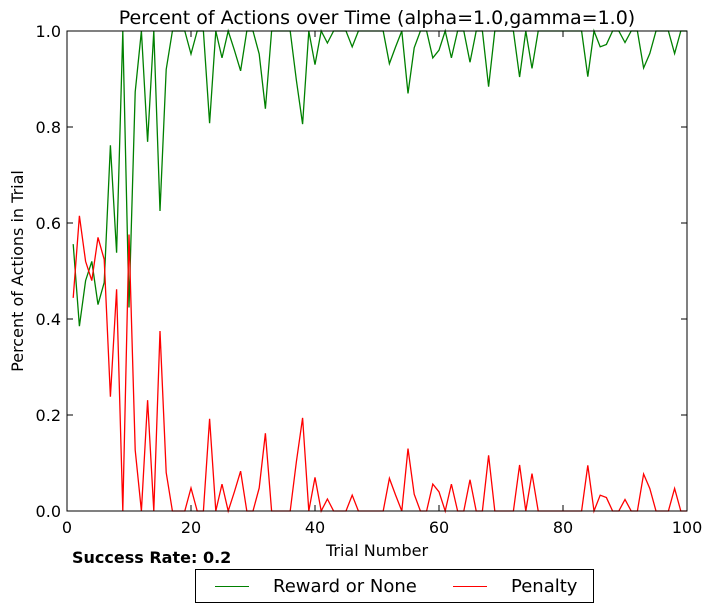 This screenshot has height=614, width=712. I want to click on legend-label-reward: Reward or None, so click(345, 586).